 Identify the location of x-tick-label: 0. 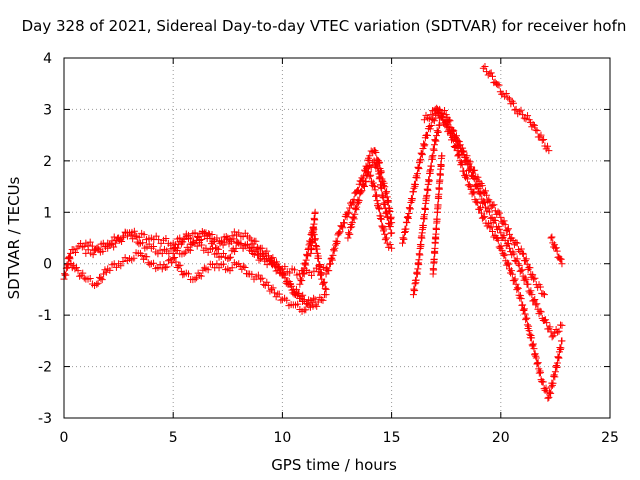
(64, 438).